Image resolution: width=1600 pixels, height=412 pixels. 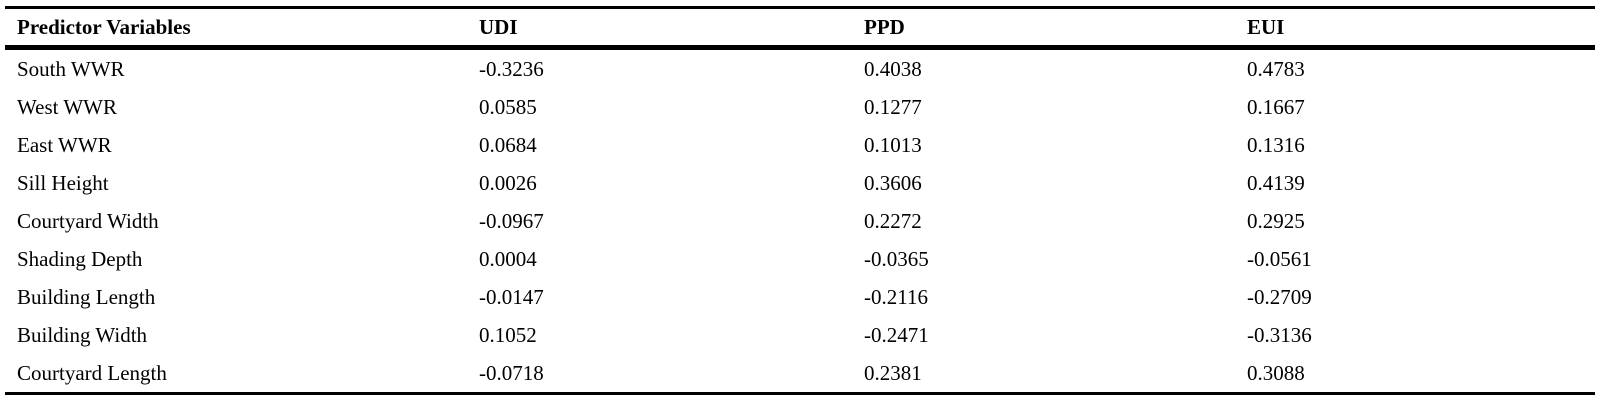 I want to click on table-cell: 0.1277, so click(x=893, y=106).